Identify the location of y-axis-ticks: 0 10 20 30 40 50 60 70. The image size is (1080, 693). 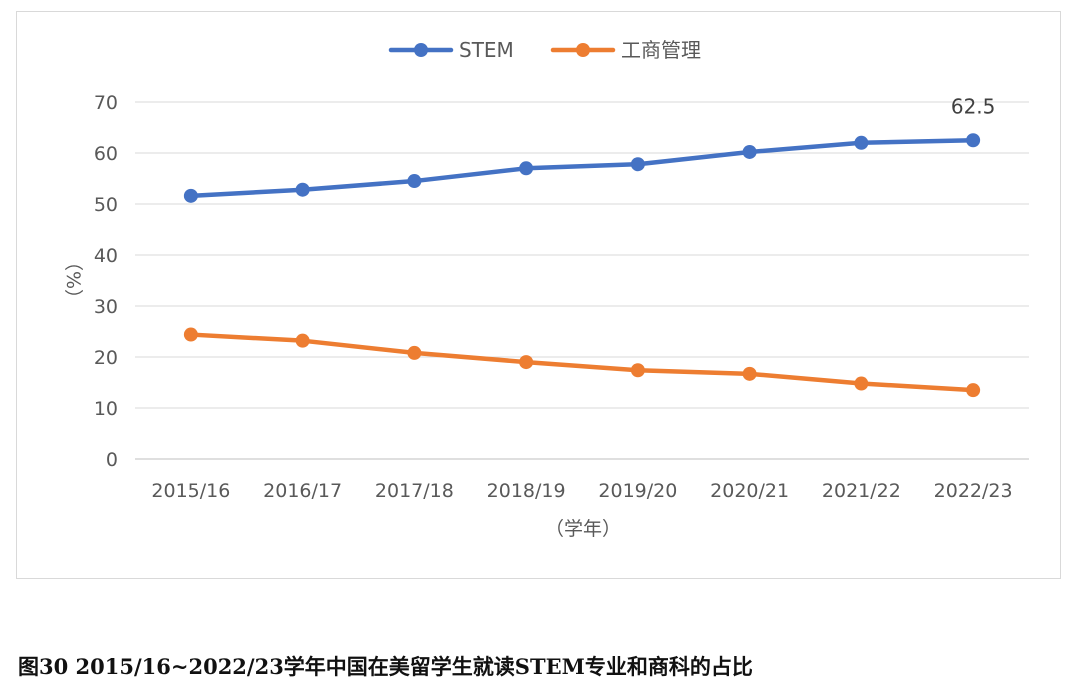
(106, 281).